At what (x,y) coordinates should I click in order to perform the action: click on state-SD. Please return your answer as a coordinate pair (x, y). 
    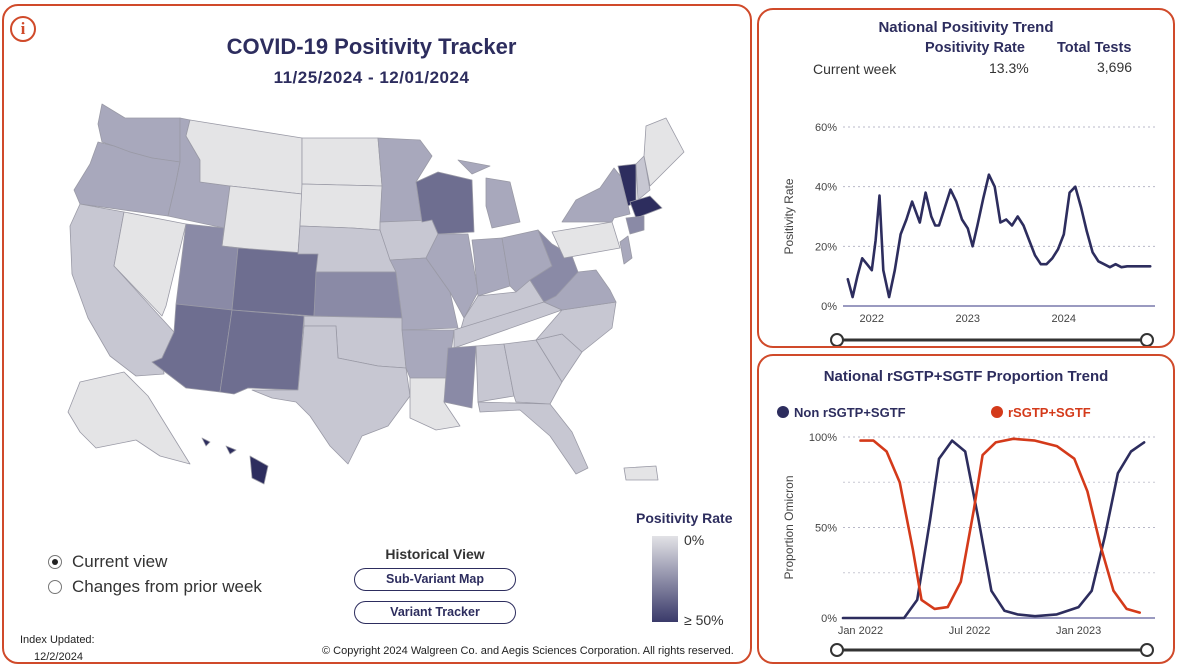
    Looking at the image, I should click on (341, 207).